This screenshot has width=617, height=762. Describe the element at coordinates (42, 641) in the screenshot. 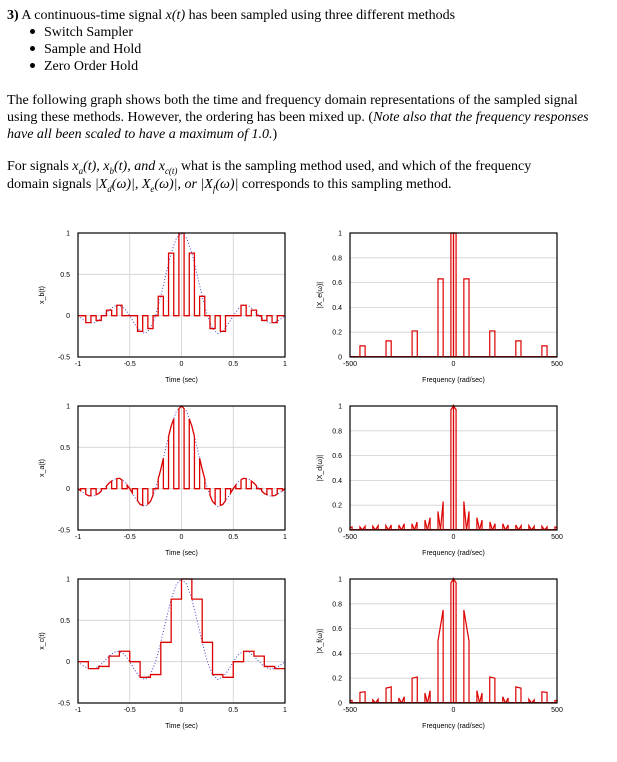

I see `y-axis-title: x_c(t)` at that location.